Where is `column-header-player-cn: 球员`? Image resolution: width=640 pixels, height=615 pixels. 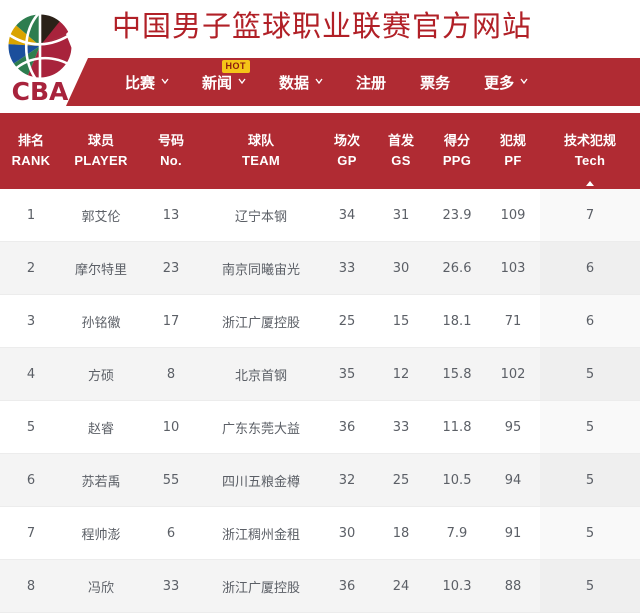 column-header-player-cn: 球员 is located at coordinates (100, 141).